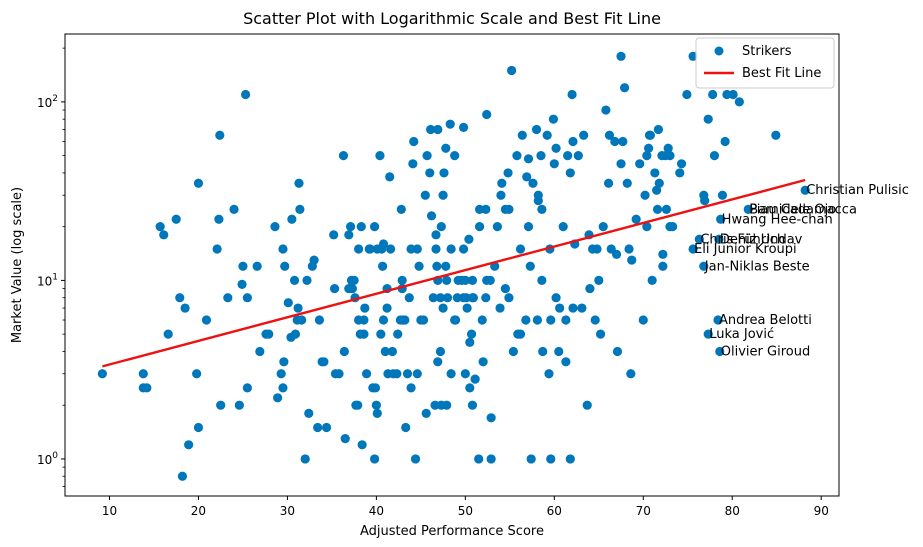  I want to click on legend-strikers-label: Strikers, so click(767, 51).